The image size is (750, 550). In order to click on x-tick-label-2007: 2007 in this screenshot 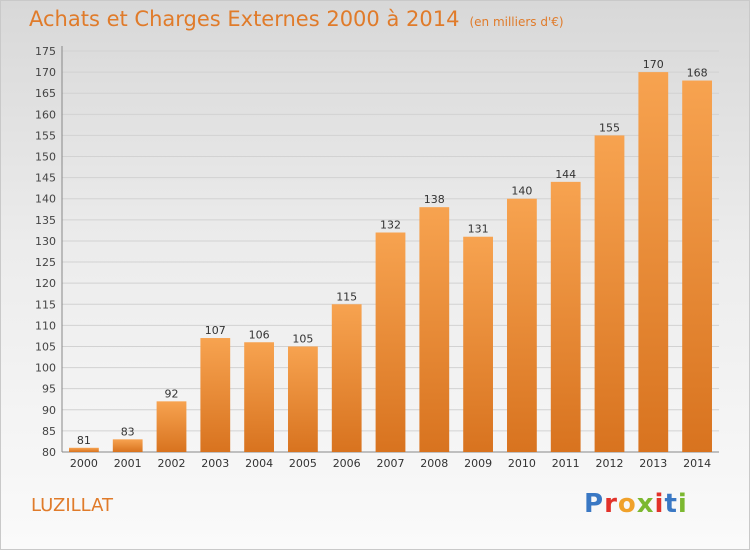, I will do `click(391, 463)`.